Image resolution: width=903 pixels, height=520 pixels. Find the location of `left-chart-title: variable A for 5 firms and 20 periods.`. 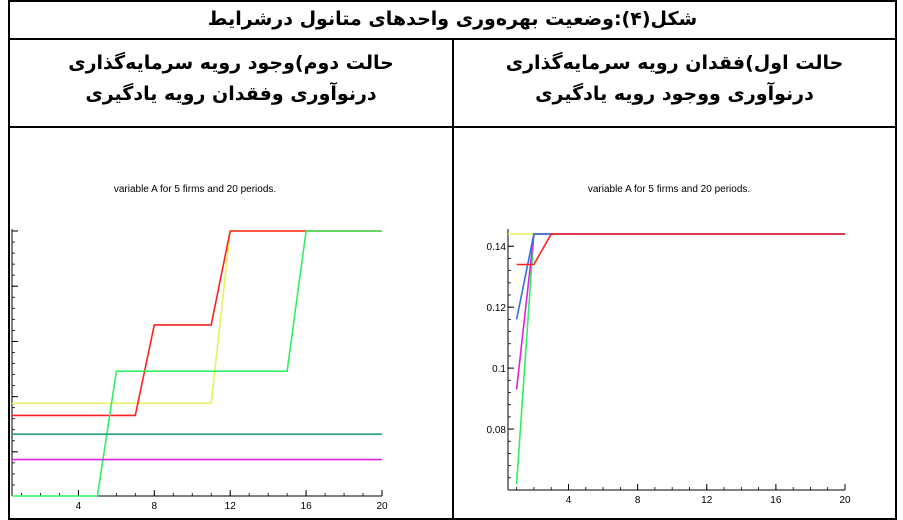

left-chart-title: variable A for 5 firms and 20 periods. is located at coordinates (195, 189).